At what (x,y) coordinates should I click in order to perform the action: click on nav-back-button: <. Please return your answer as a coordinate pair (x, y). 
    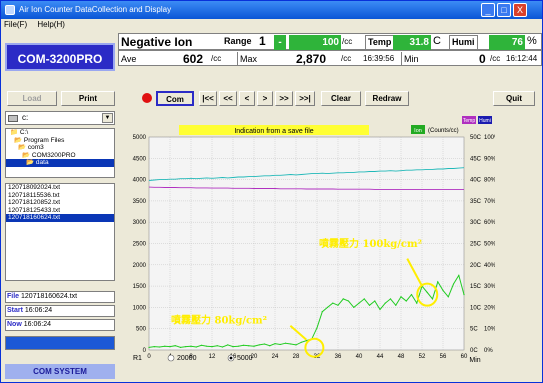
    Looking at the image, I should click on (247, 98).